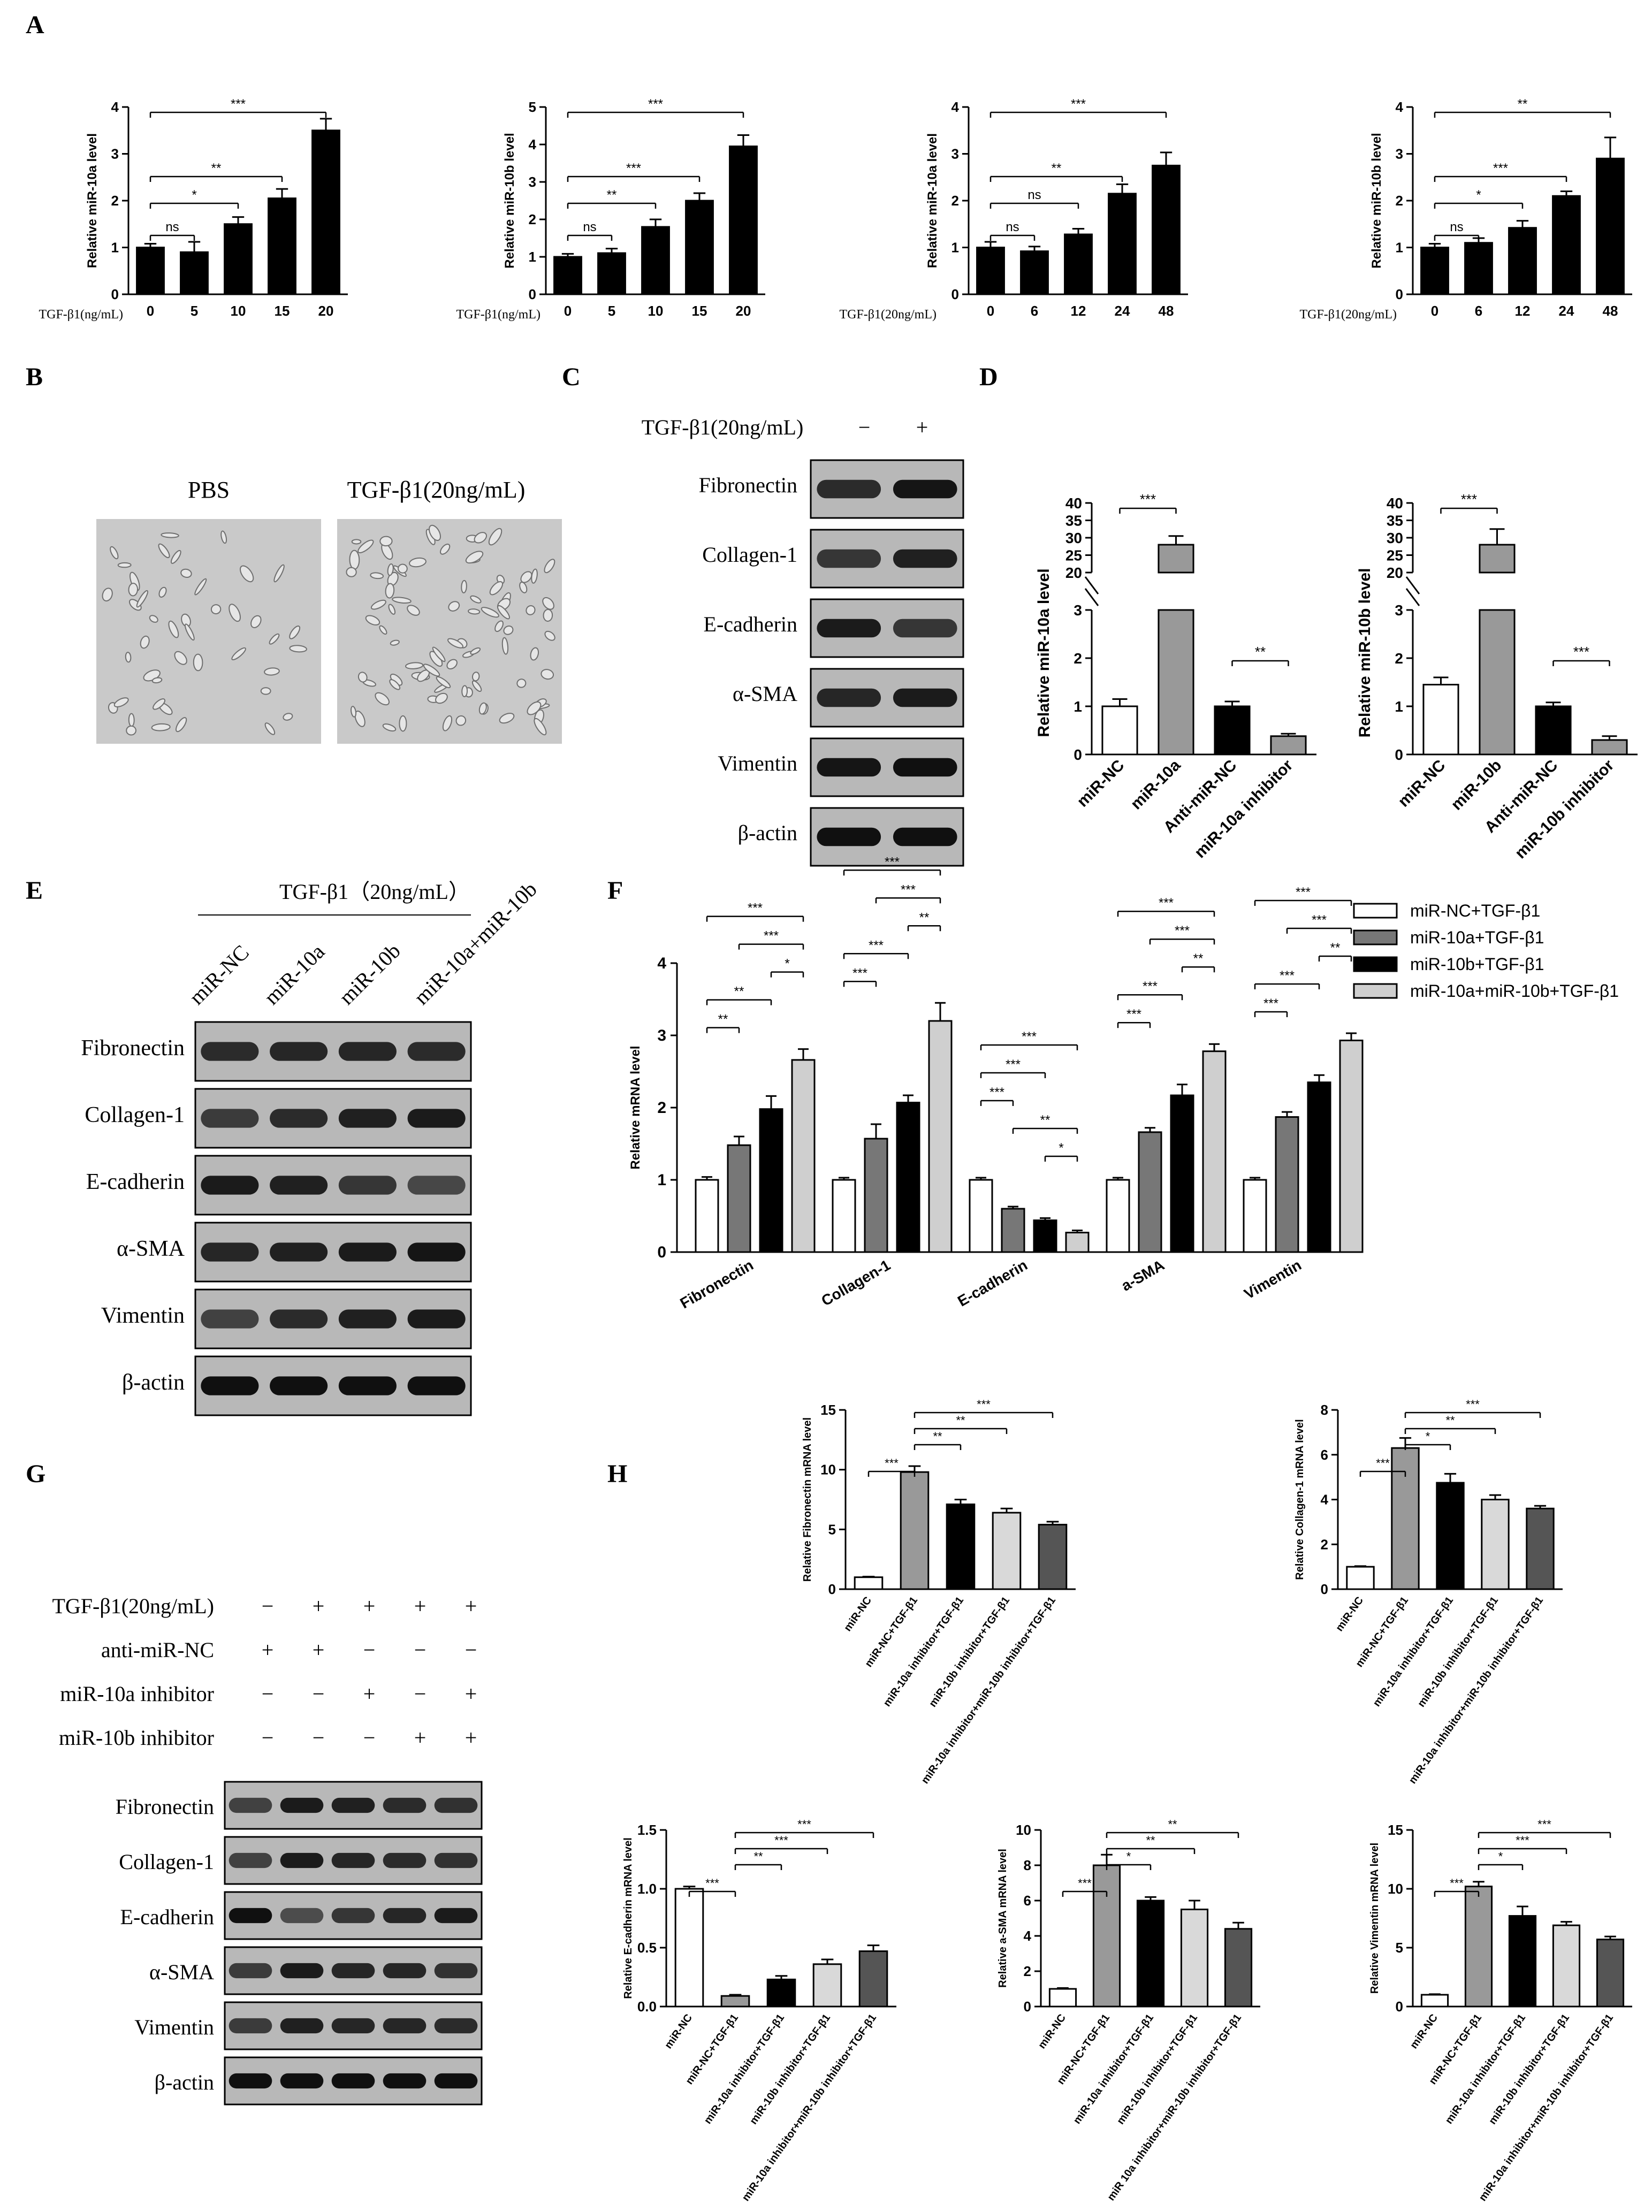  I want to click on panel-letter-b: B, so click(34, 377).